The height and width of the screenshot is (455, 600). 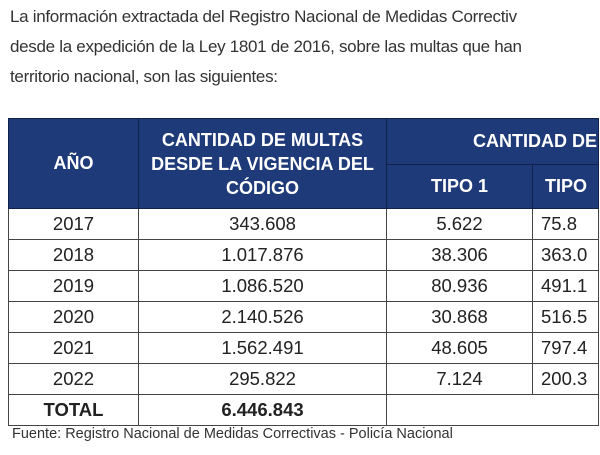 I want to click on table-row: 2019 1.086.520 80.936 491.1, so click(x=303, y=286).